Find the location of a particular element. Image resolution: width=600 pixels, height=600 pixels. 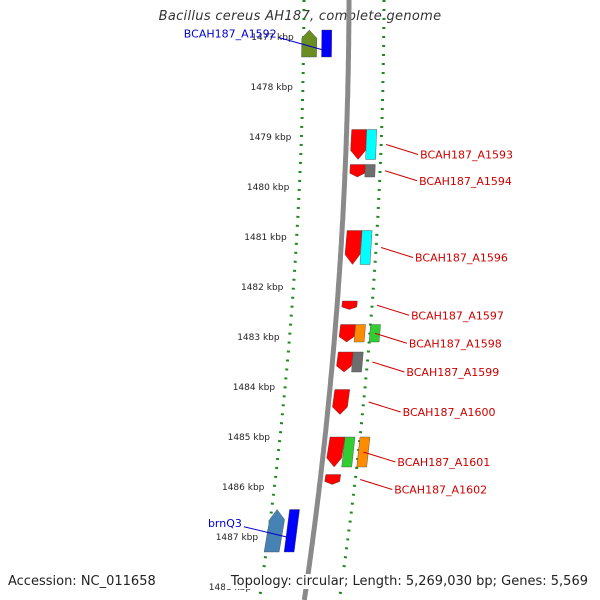

gene-BCAH187_A1596: BCAH187_A1596 is located at coordinates (426, 247).